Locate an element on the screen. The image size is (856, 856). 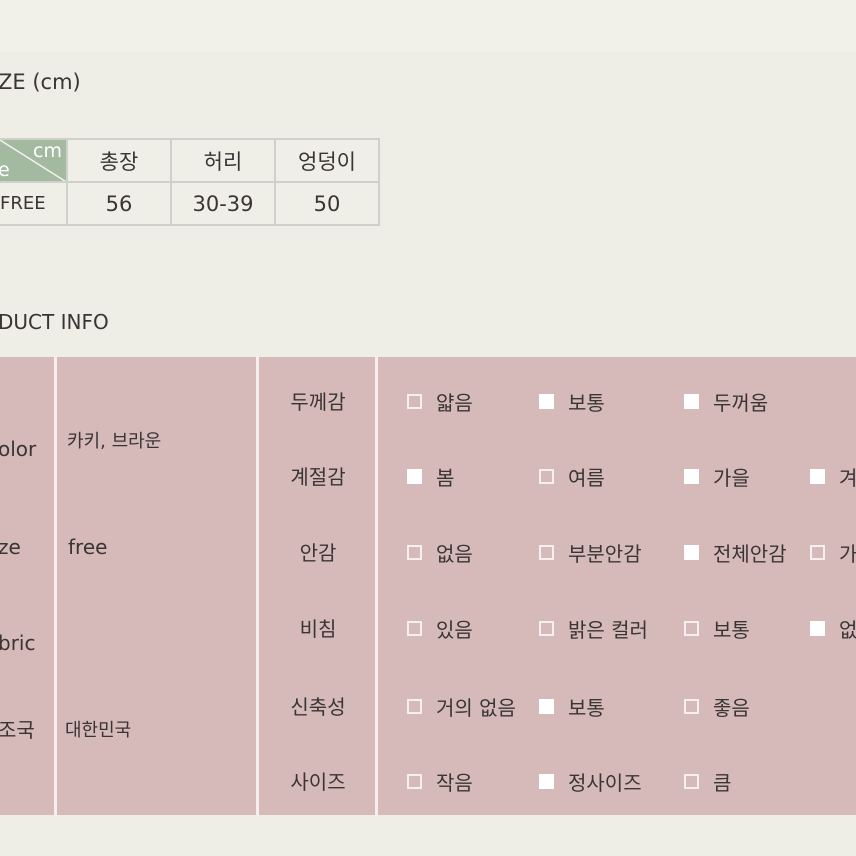
size-row: FREE 56 30-39 50 is located at coordinates (190, 203).